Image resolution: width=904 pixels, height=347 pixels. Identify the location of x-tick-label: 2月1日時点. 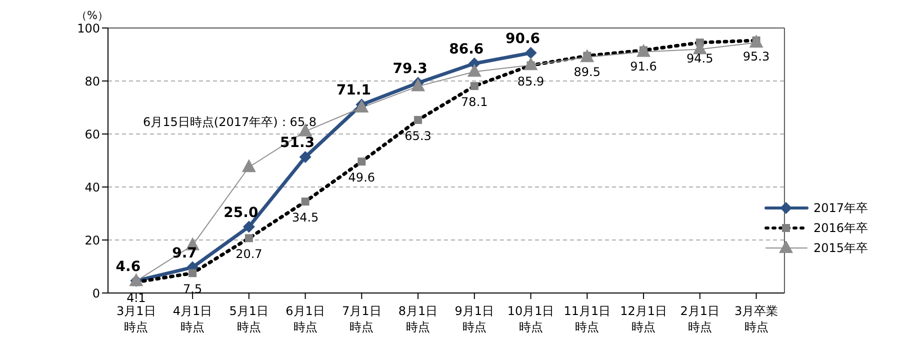
(700, 319).